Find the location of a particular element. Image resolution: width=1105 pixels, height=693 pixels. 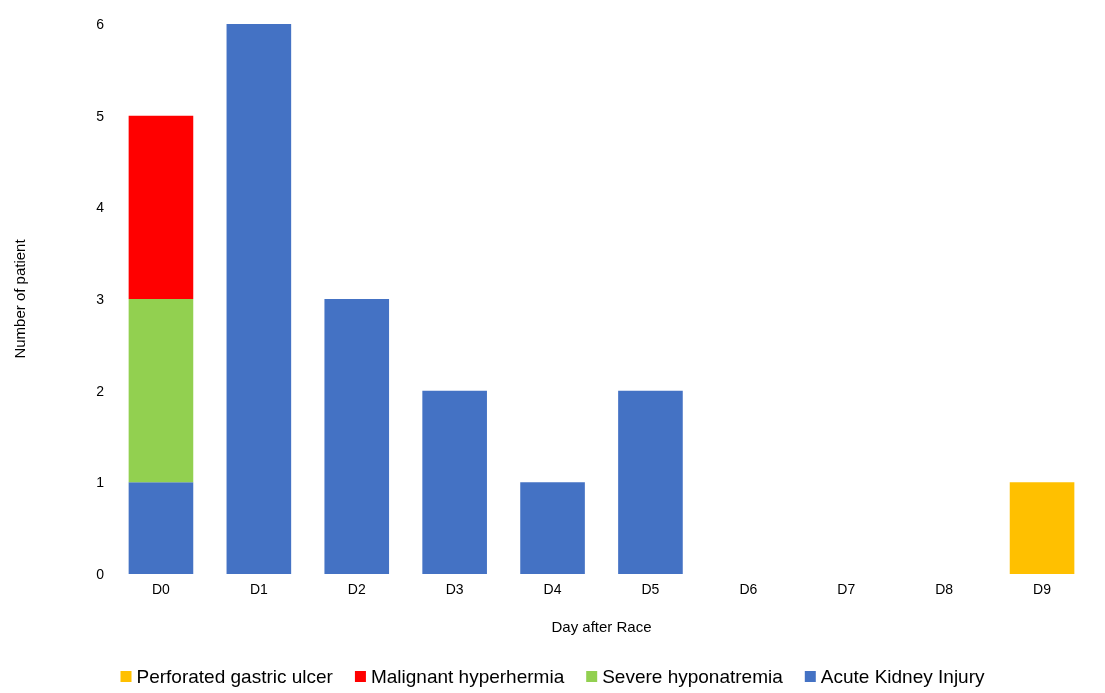

legend-label: Malignant hyperhermia is located at coordinates (467, 676).